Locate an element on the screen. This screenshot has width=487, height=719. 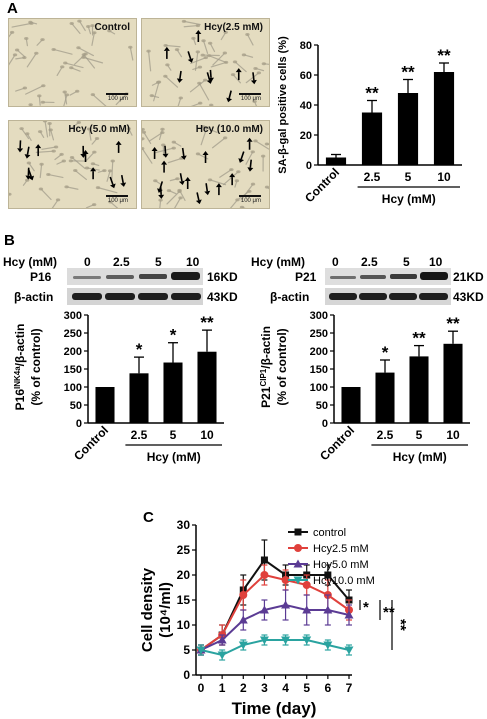
y-tick-label: 80 is located at coordinates (306, 46).